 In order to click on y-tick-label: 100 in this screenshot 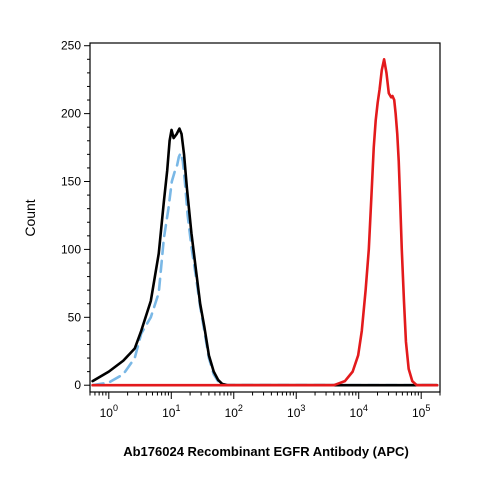, I will do `click(71, 249)`.